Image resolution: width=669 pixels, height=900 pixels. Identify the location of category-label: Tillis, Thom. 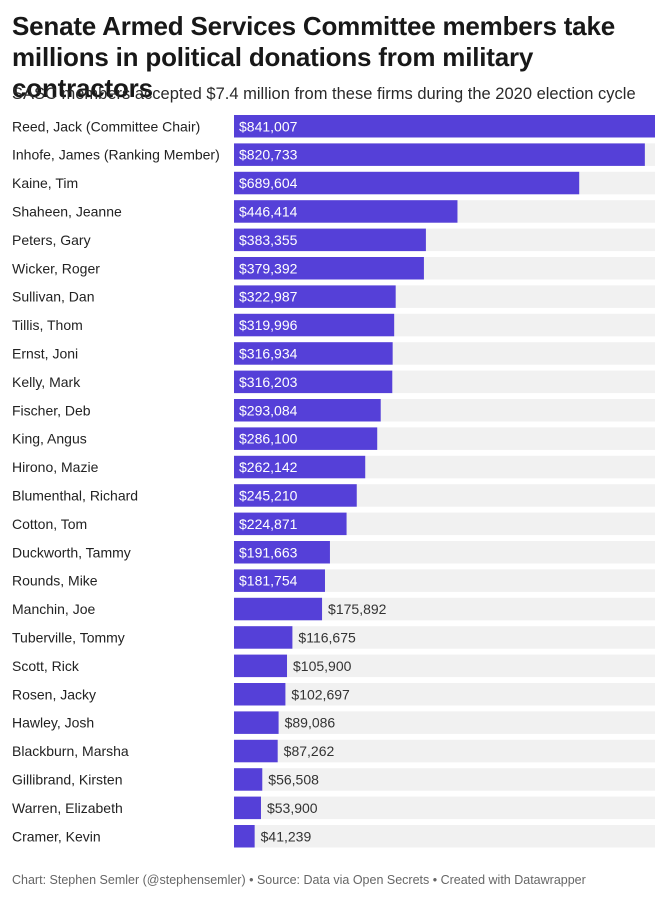
(47, 325).